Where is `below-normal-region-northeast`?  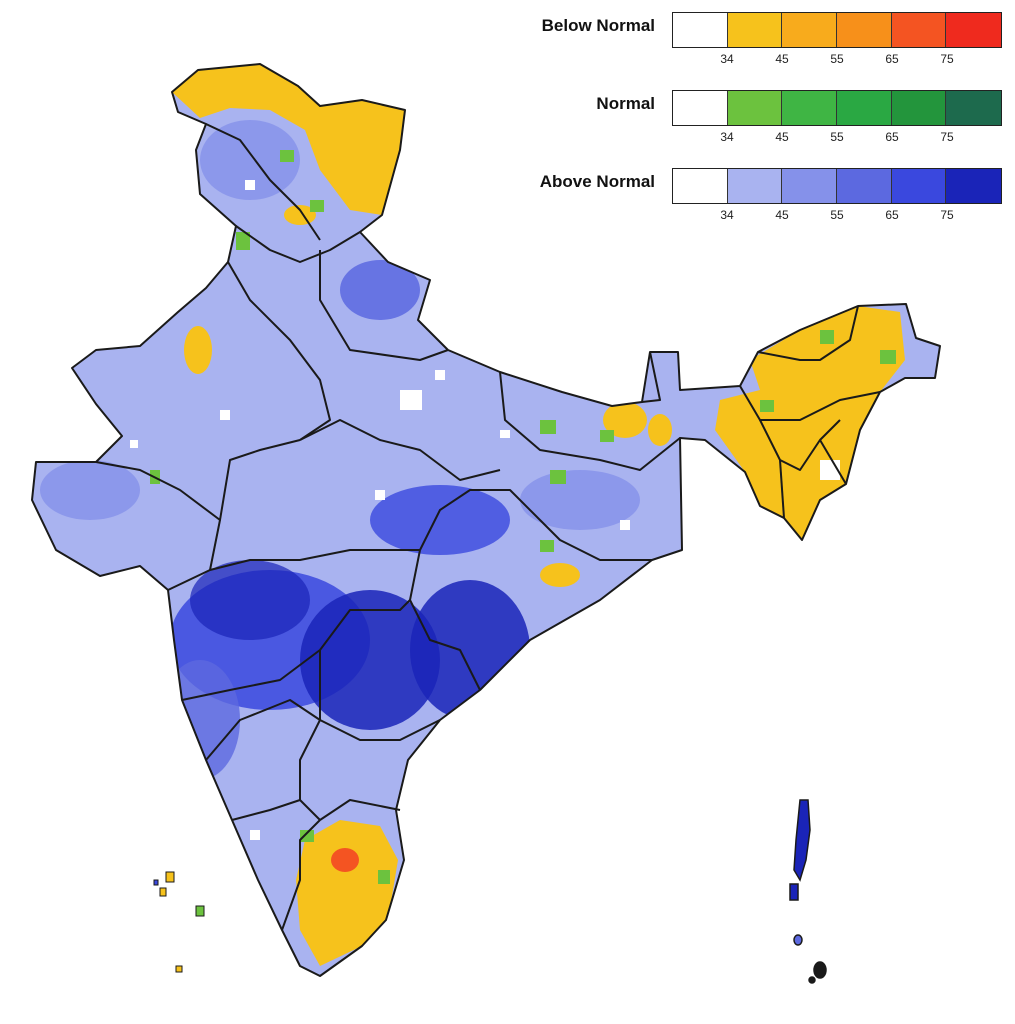 below-normal-region-northeast is located at coordinates (810, 423).